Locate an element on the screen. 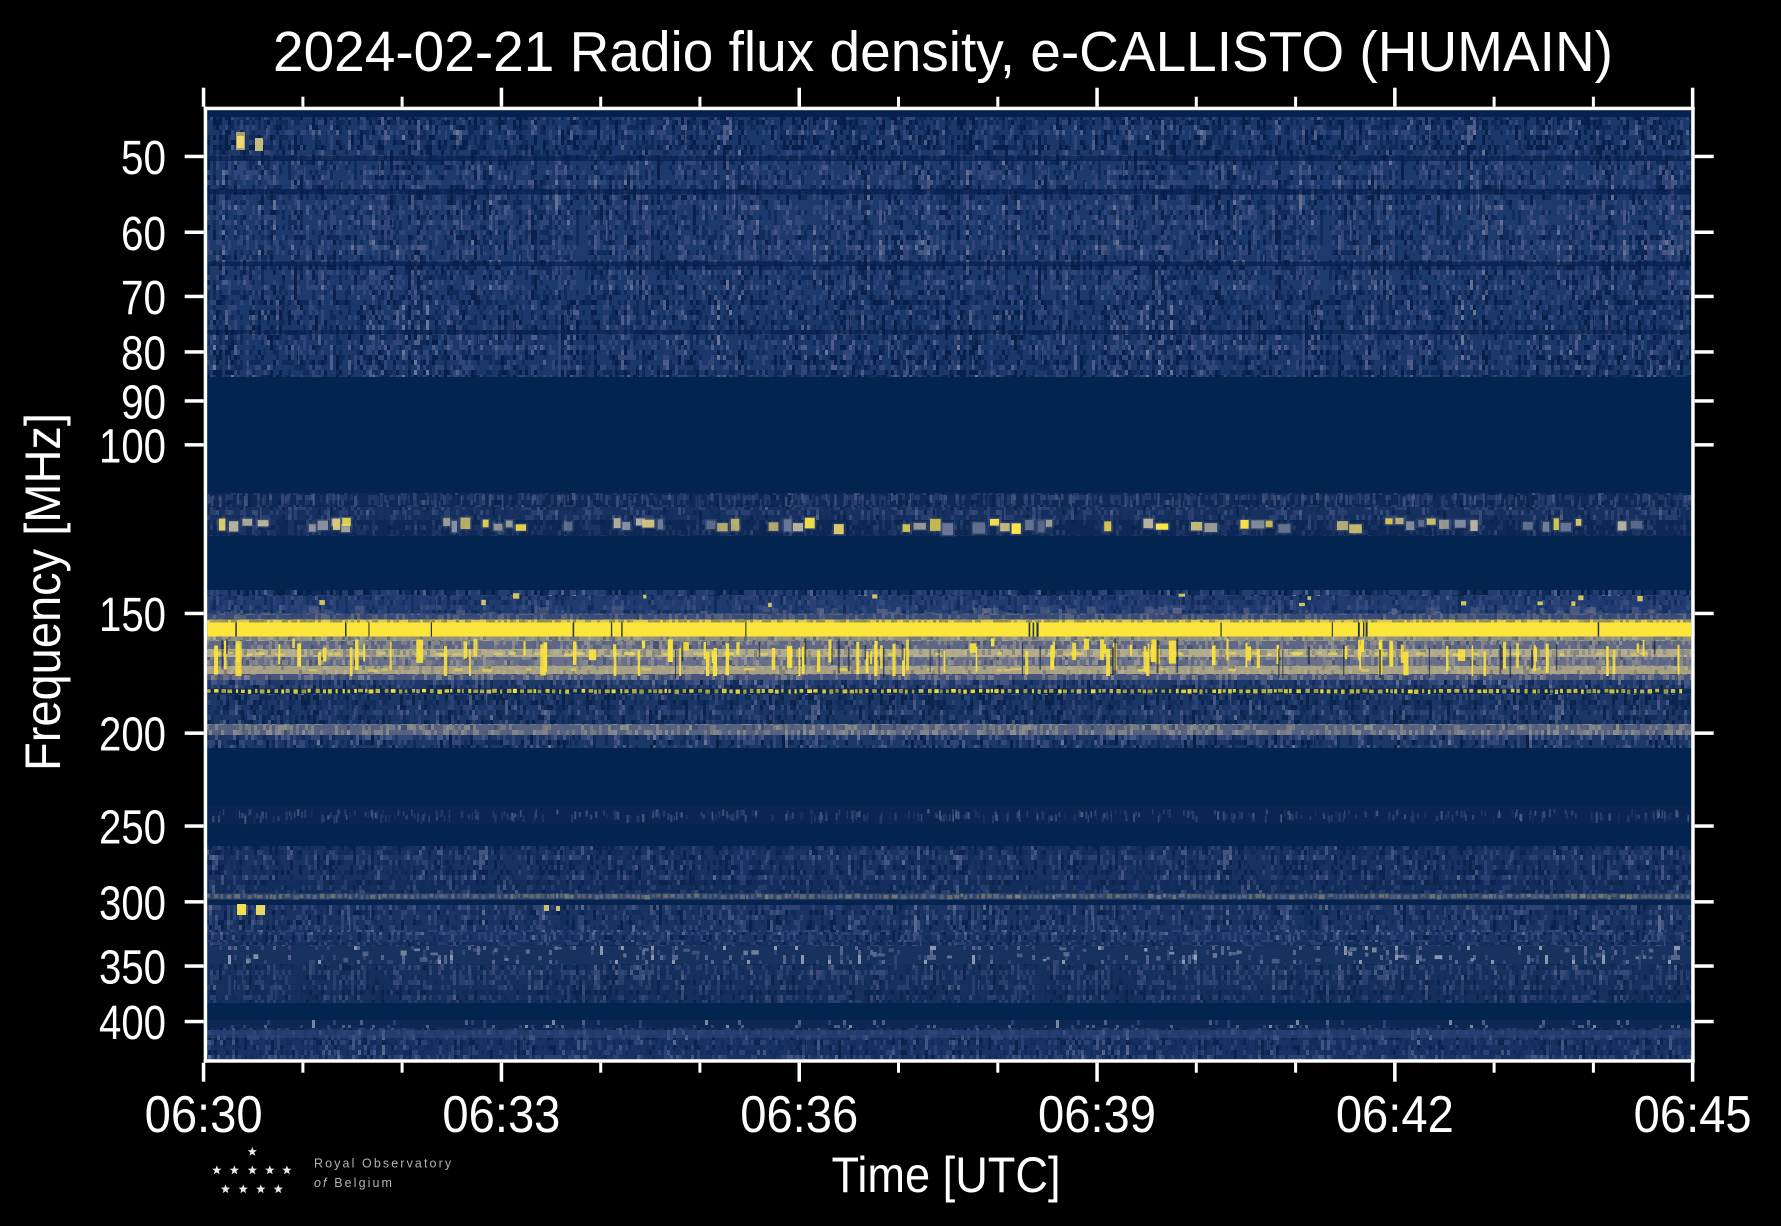  svg-text: 06:39 is located at coordinates (1097, 1114).